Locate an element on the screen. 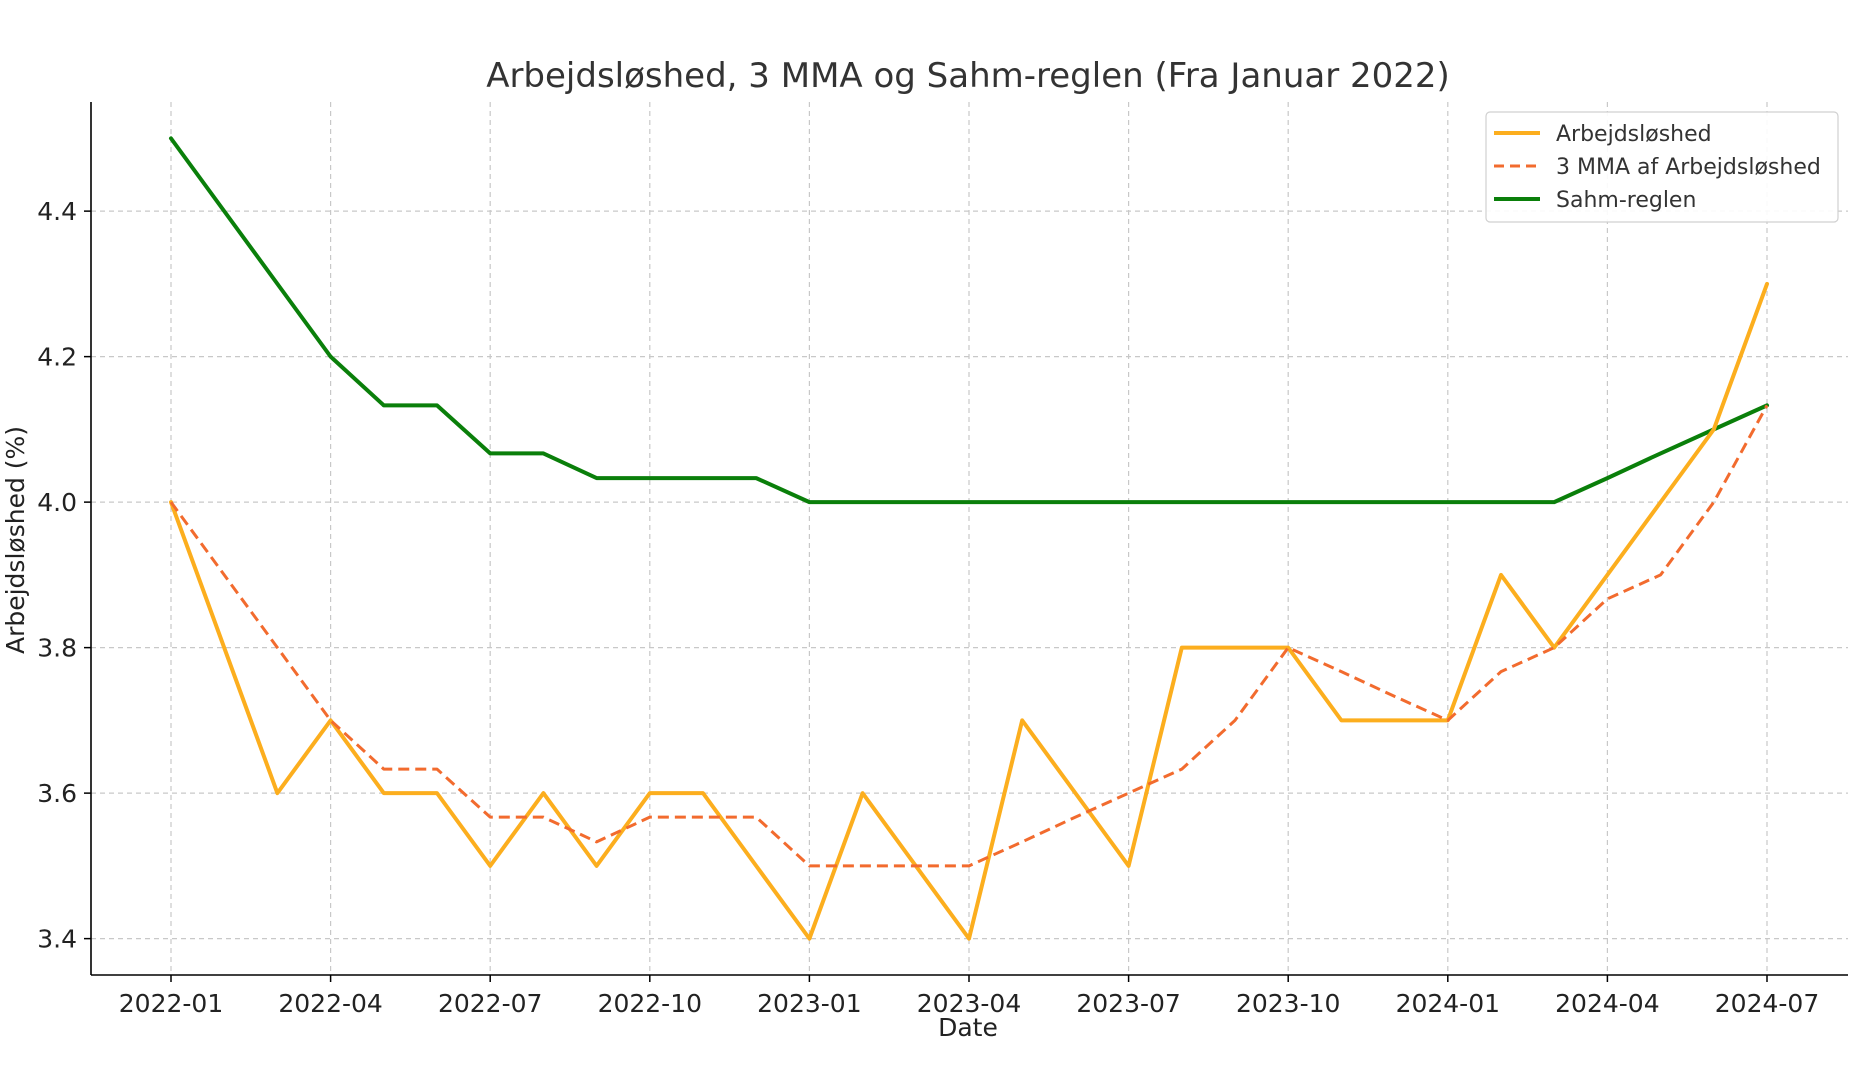 This screenshot has width=1852, height=1070. y-tick-label: 3.8 is located at coordinates (57, 648).